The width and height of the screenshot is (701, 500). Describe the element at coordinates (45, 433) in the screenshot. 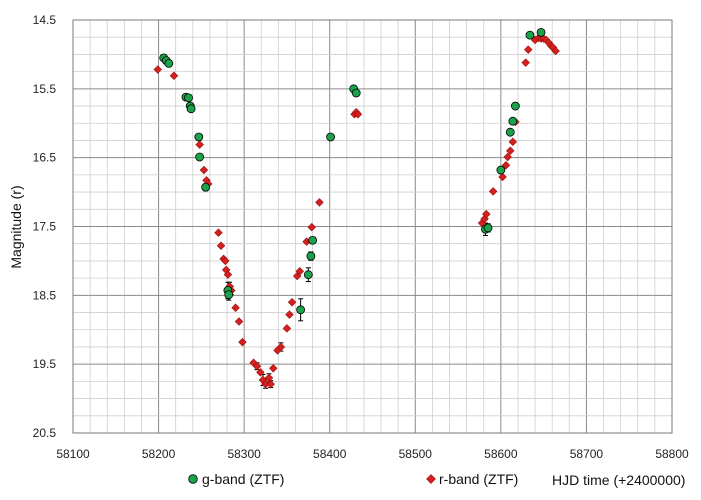

I see `y-tick-label: 20.5` at that location.